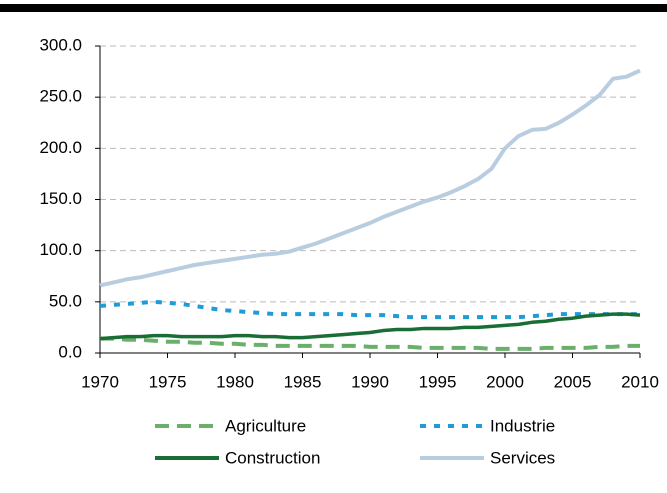 The height and width of the screenshot is (493, 667). What do you see at coordinates (573, 381) in the screenshot?
I see `x-tick-label: 2005` at bounding box center [573, 381].